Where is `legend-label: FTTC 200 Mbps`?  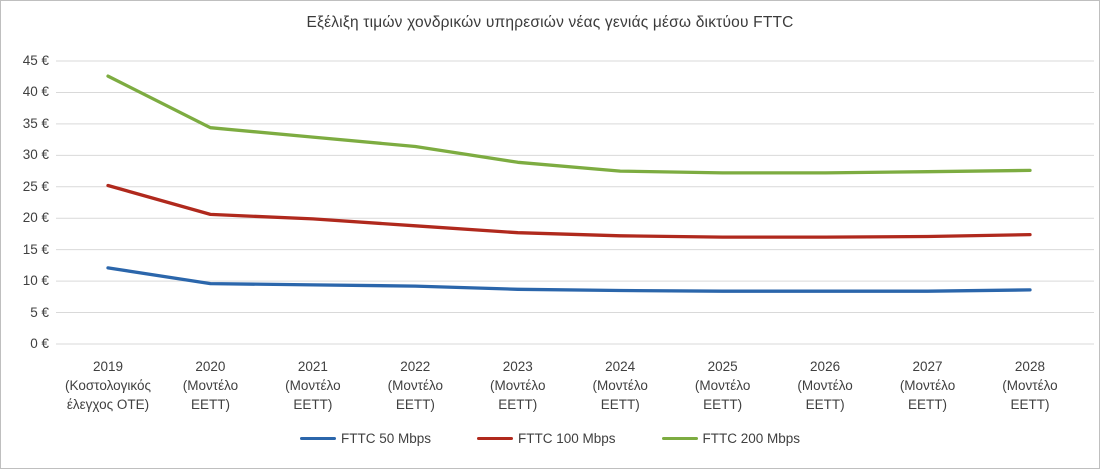 legend-label: FTTC 200 Mbps is located at coordinates (751, 438).